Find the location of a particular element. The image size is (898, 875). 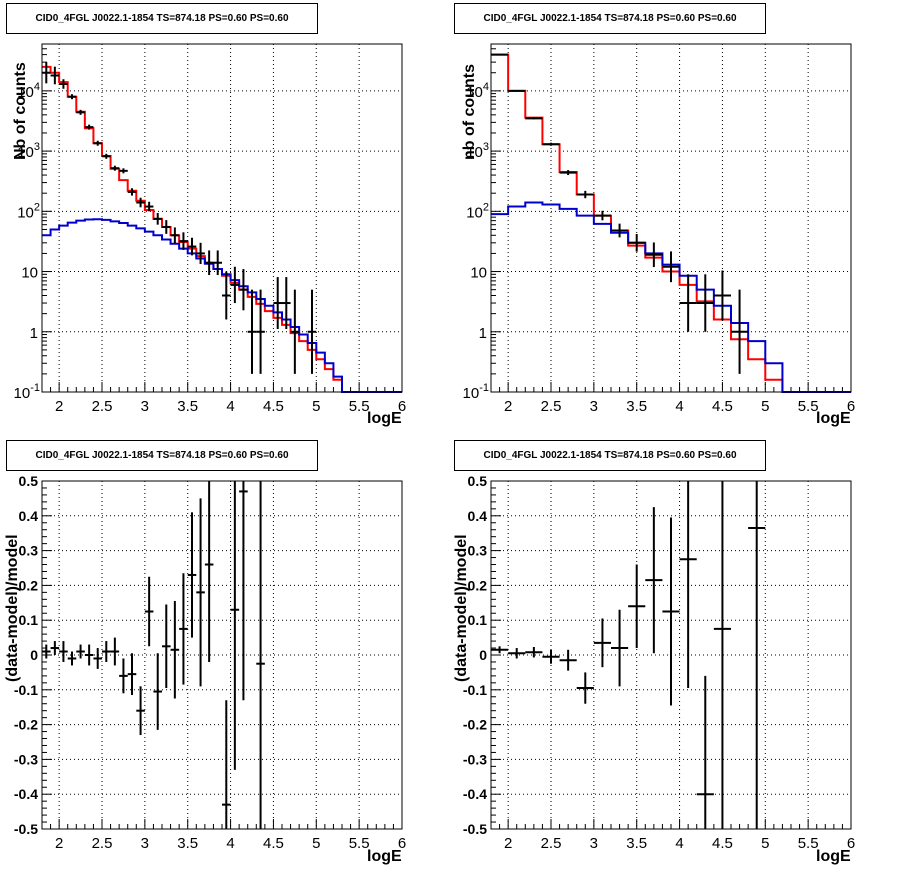

y-axis-title: nb of counts is located at coordinates (469, 112).